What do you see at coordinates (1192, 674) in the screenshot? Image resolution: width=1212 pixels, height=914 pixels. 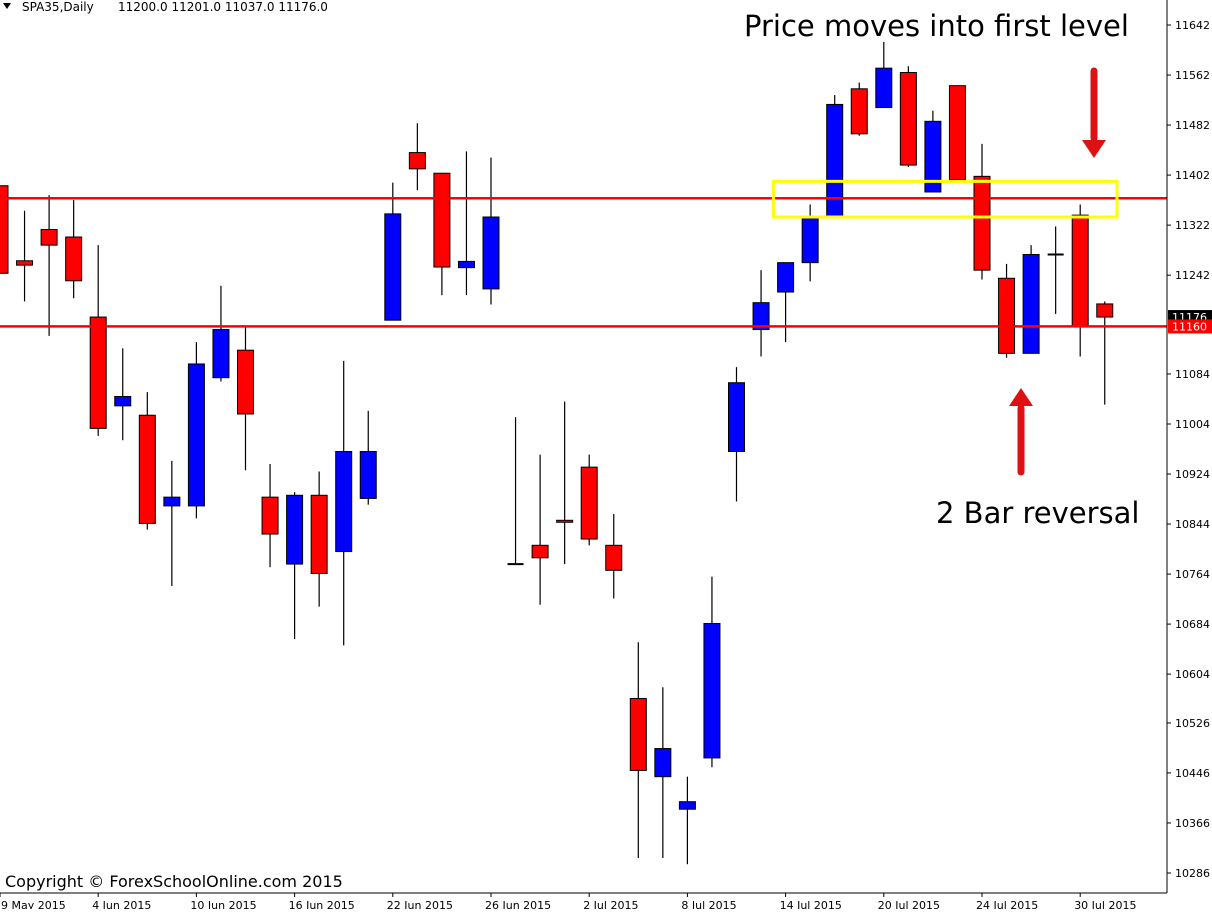 I see `price-tick-label: 10604` at bounding box center [1192, 674].